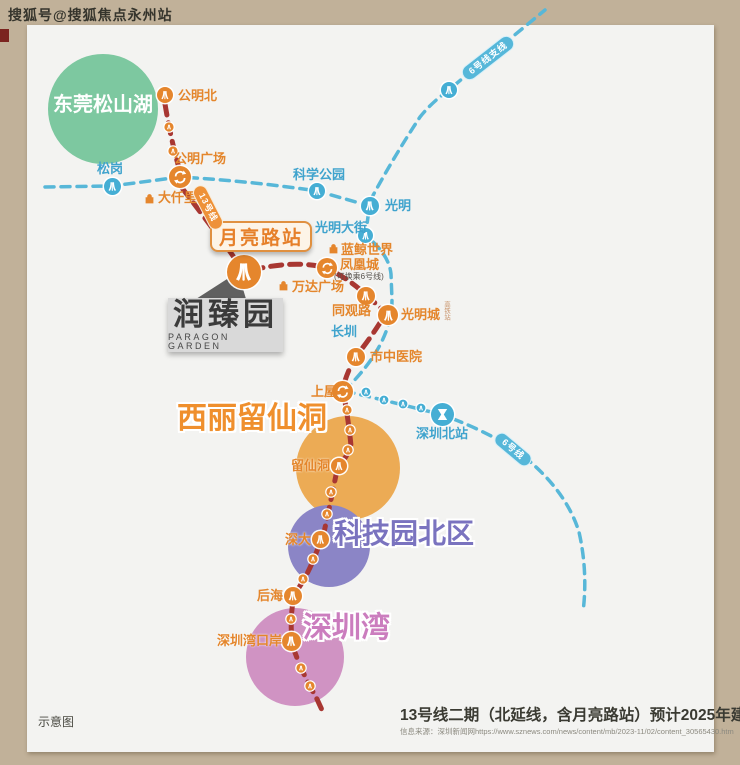  I want to click on station-label-kexuegongyuan: 科学公园, so click(319, 174).